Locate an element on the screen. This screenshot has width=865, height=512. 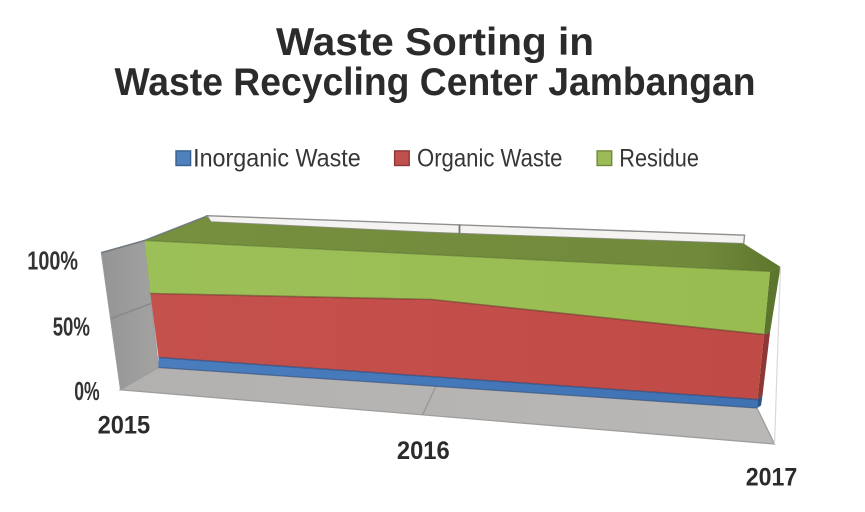
svg-text: 100% is located at coordinates (52, 260).